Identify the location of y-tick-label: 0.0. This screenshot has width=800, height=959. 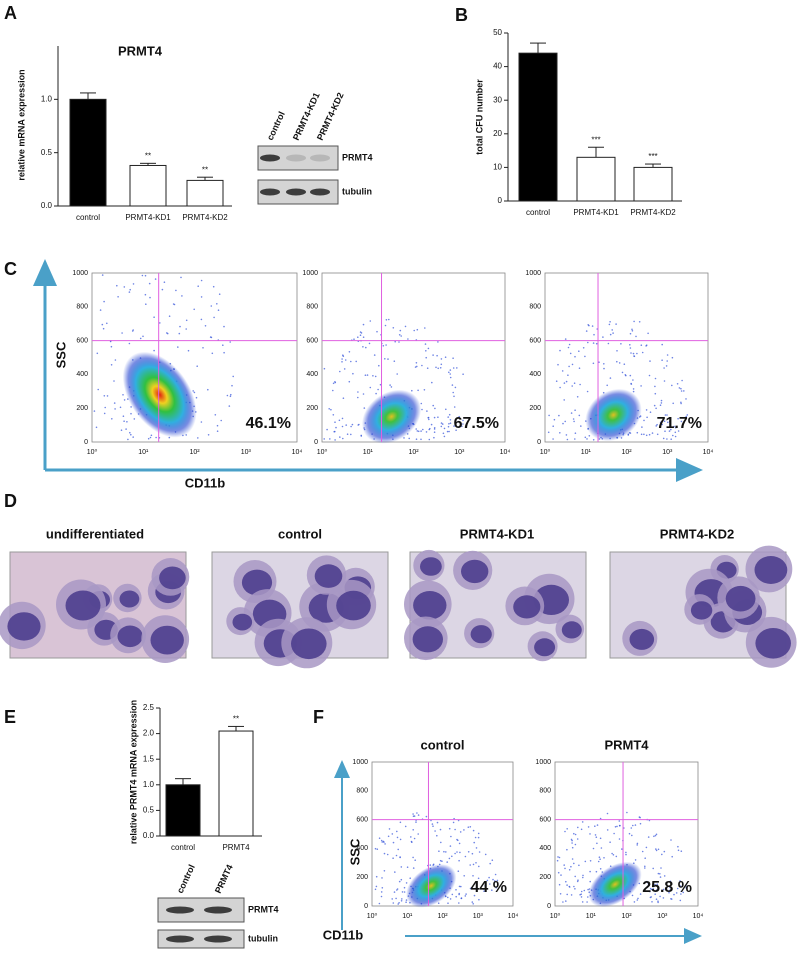
(149, 835).